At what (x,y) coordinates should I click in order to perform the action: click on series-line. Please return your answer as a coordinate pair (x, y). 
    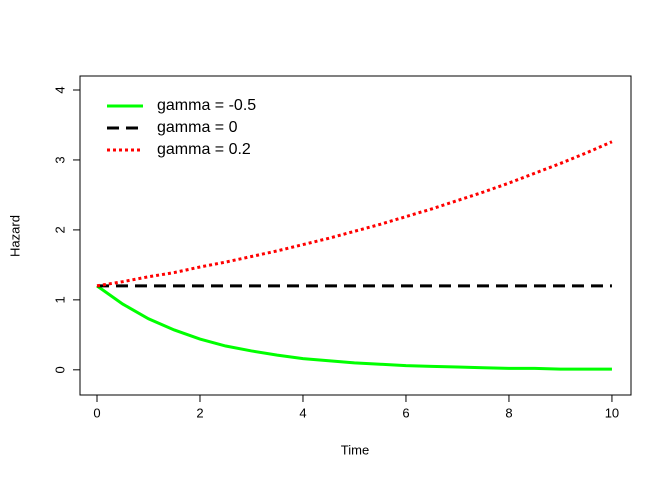
    Looking at the image, I should click on (354, 327).